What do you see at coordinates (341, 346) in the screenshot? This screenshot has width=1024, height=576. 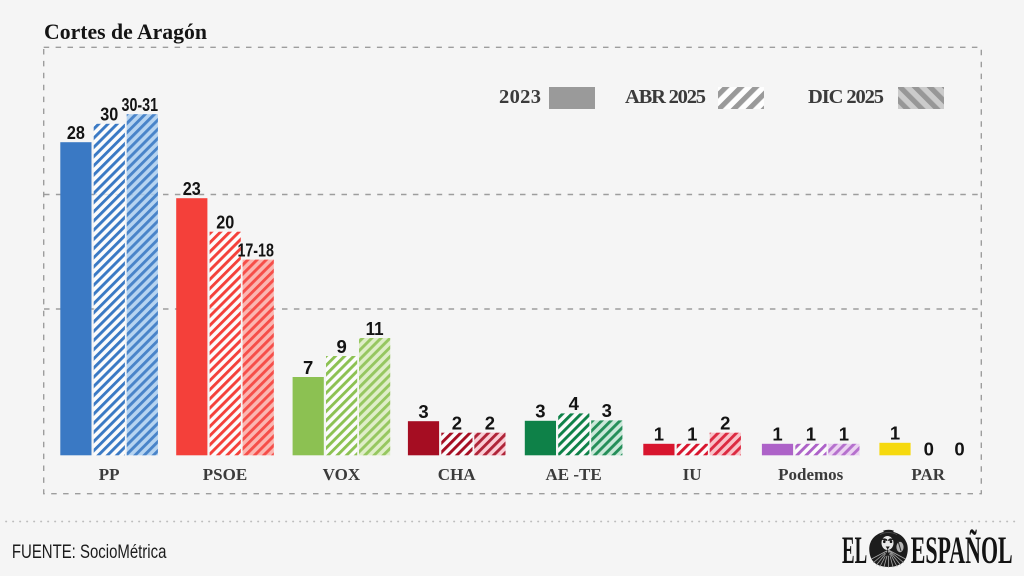 I see `svg-text: 9` at bounding box center [341, 346].